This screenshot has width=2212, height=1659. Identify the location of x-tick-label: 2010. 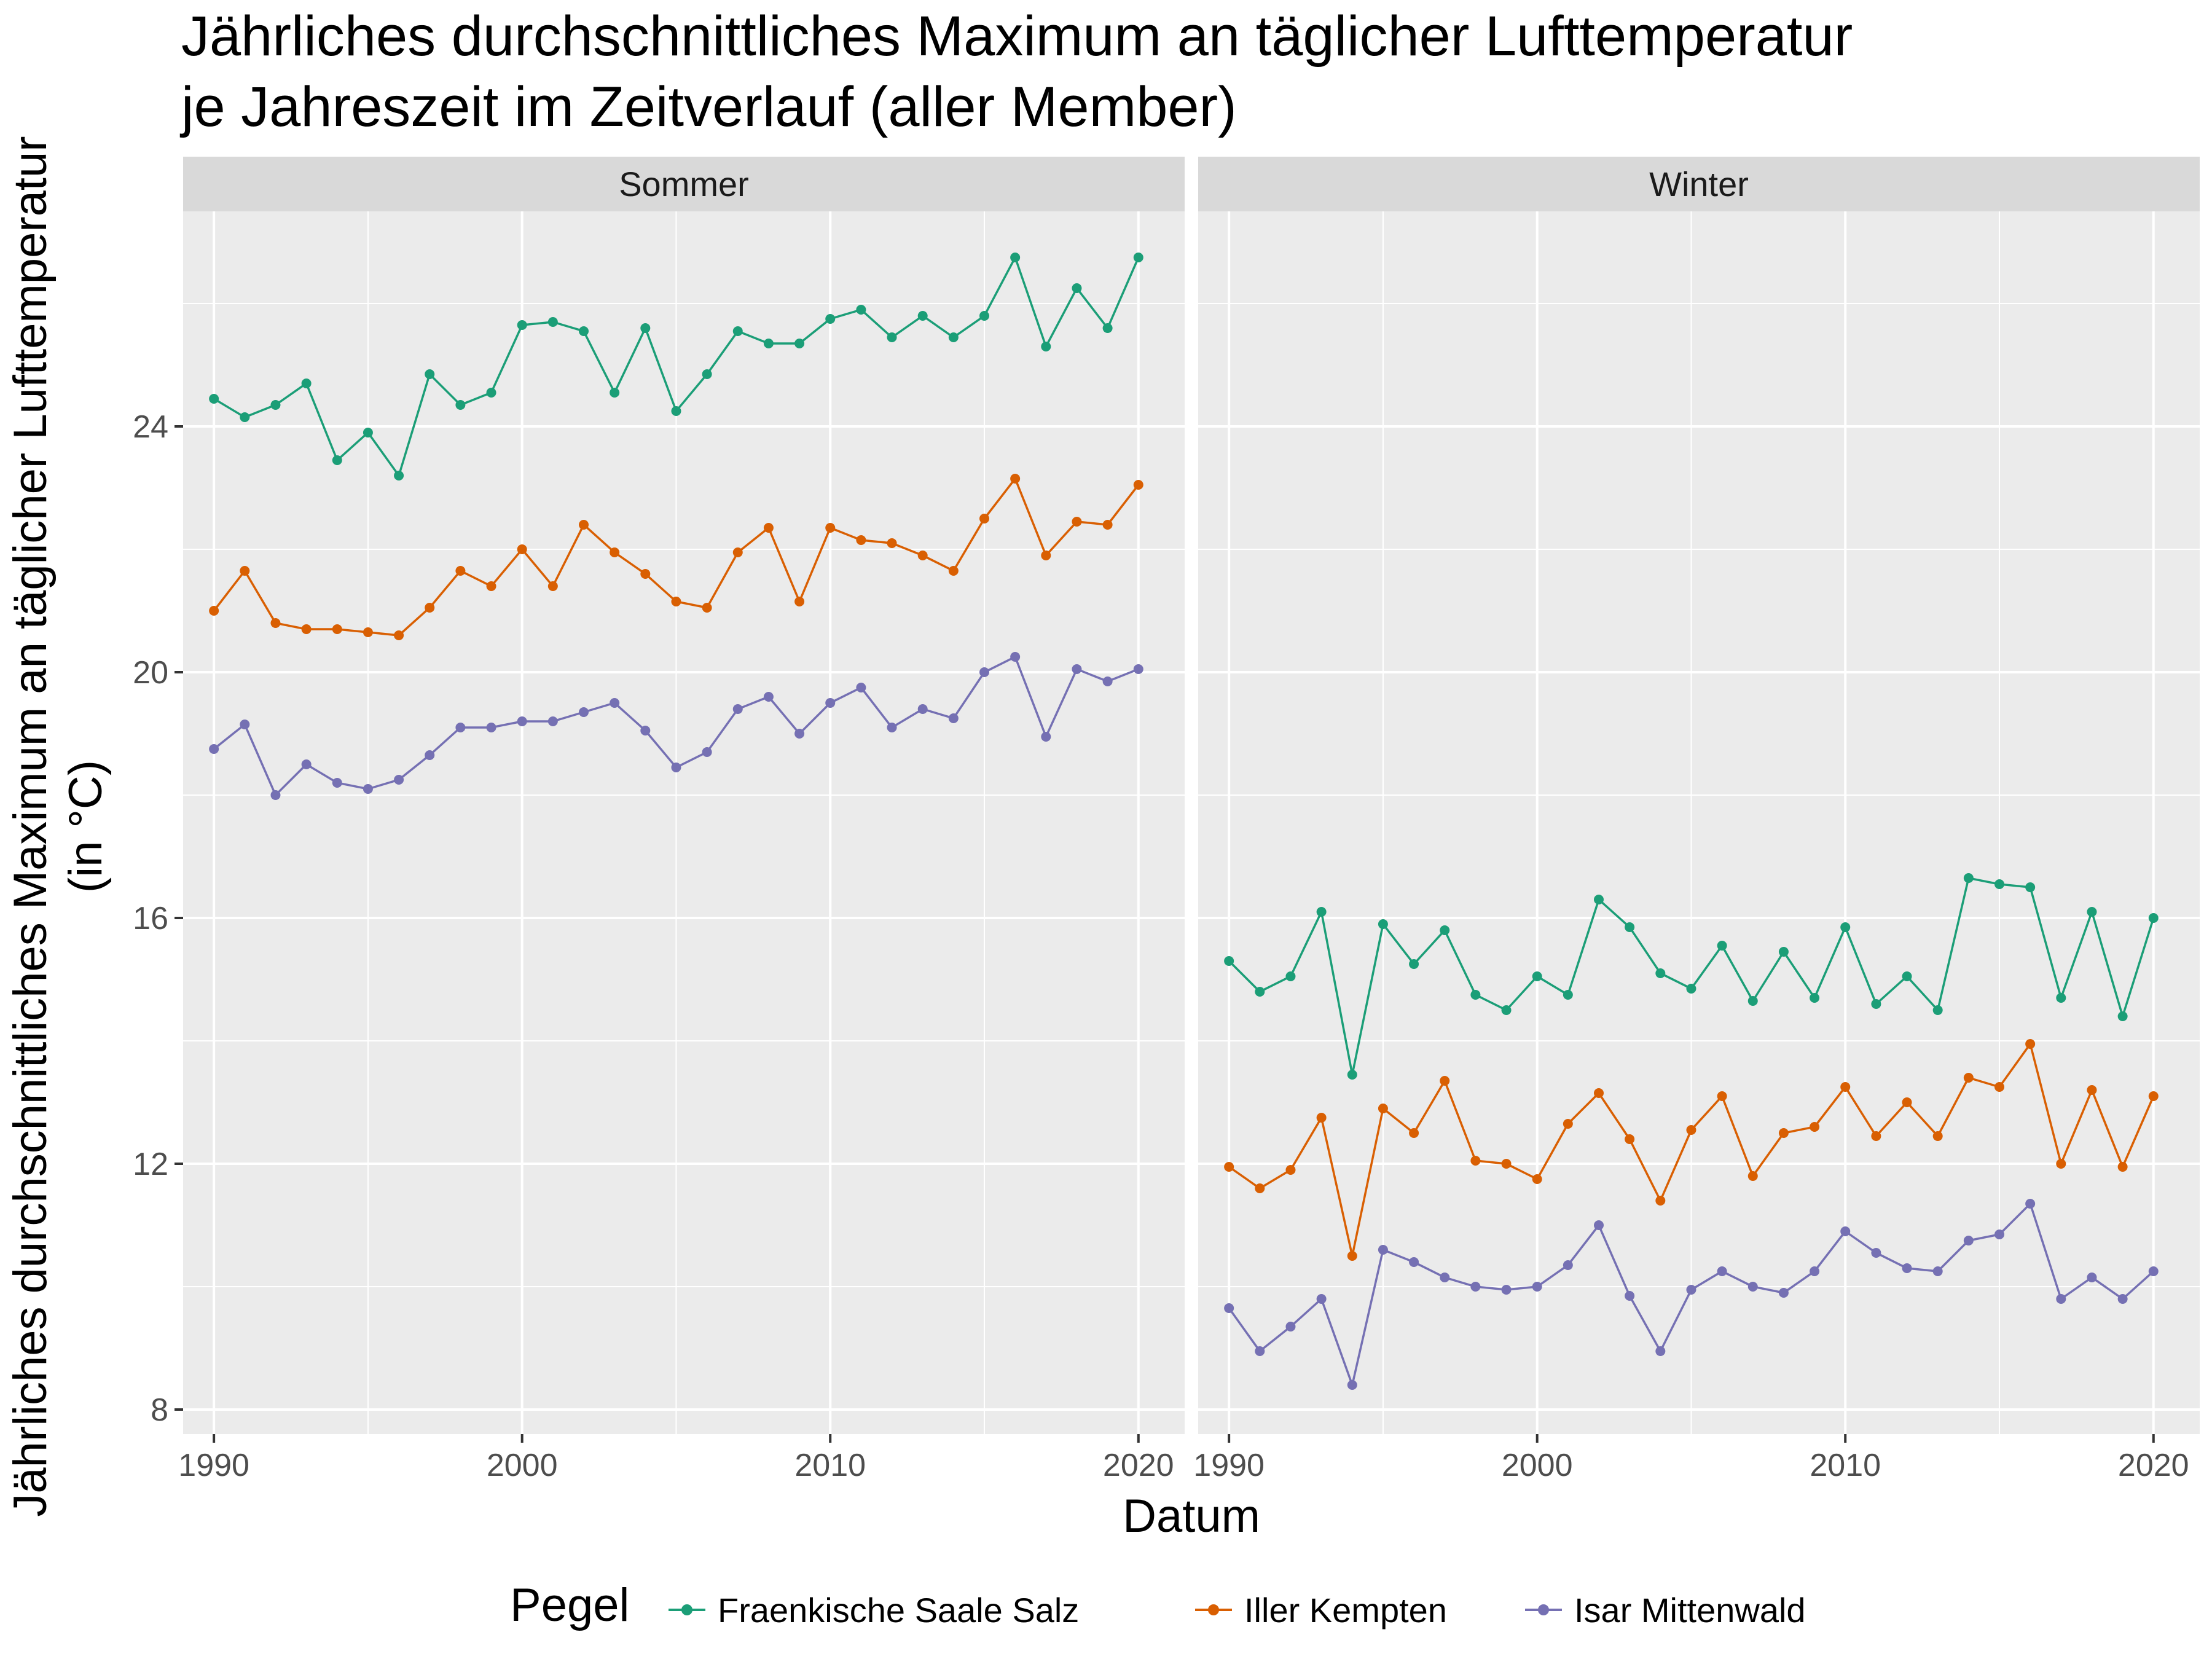
(830, 1465).